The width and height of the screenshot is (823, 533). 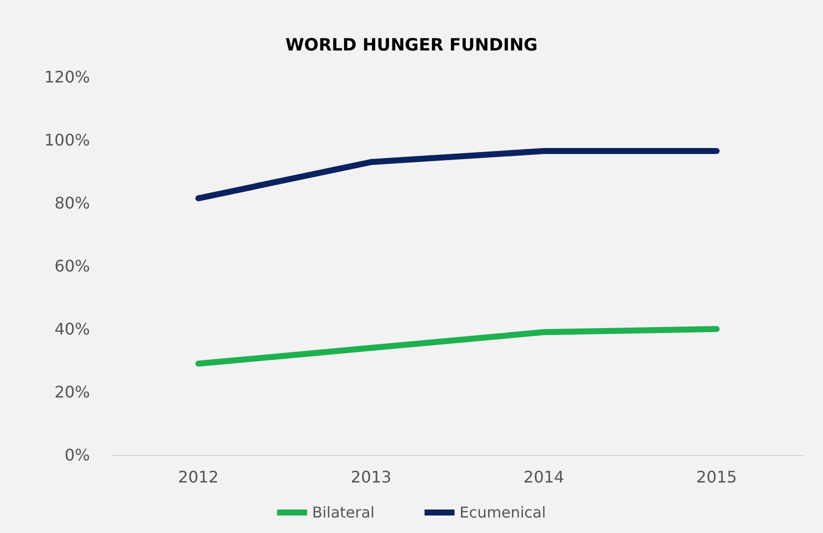 What do you see at coordinates (198, 477) in the screenshot?
I see `x-tick-label: 2012` at bounding box center [198, 477].